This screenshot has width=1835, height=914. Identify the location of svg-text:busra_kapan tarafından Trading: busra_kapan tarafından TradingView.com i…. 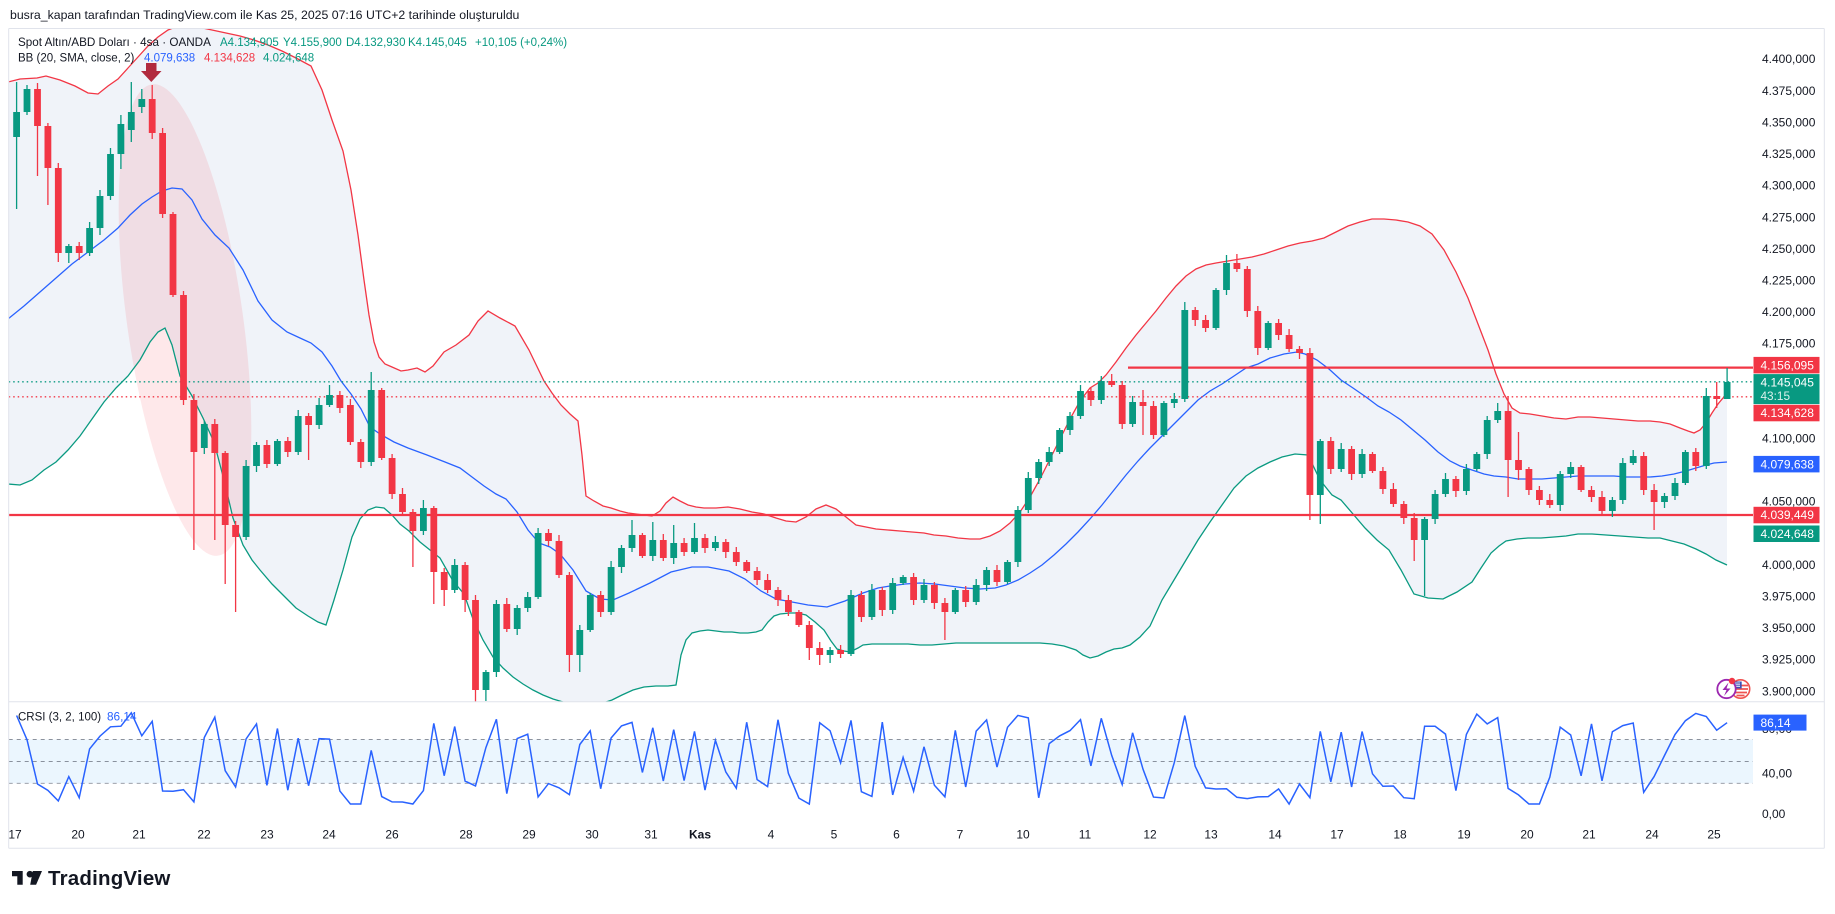
(265, 15).